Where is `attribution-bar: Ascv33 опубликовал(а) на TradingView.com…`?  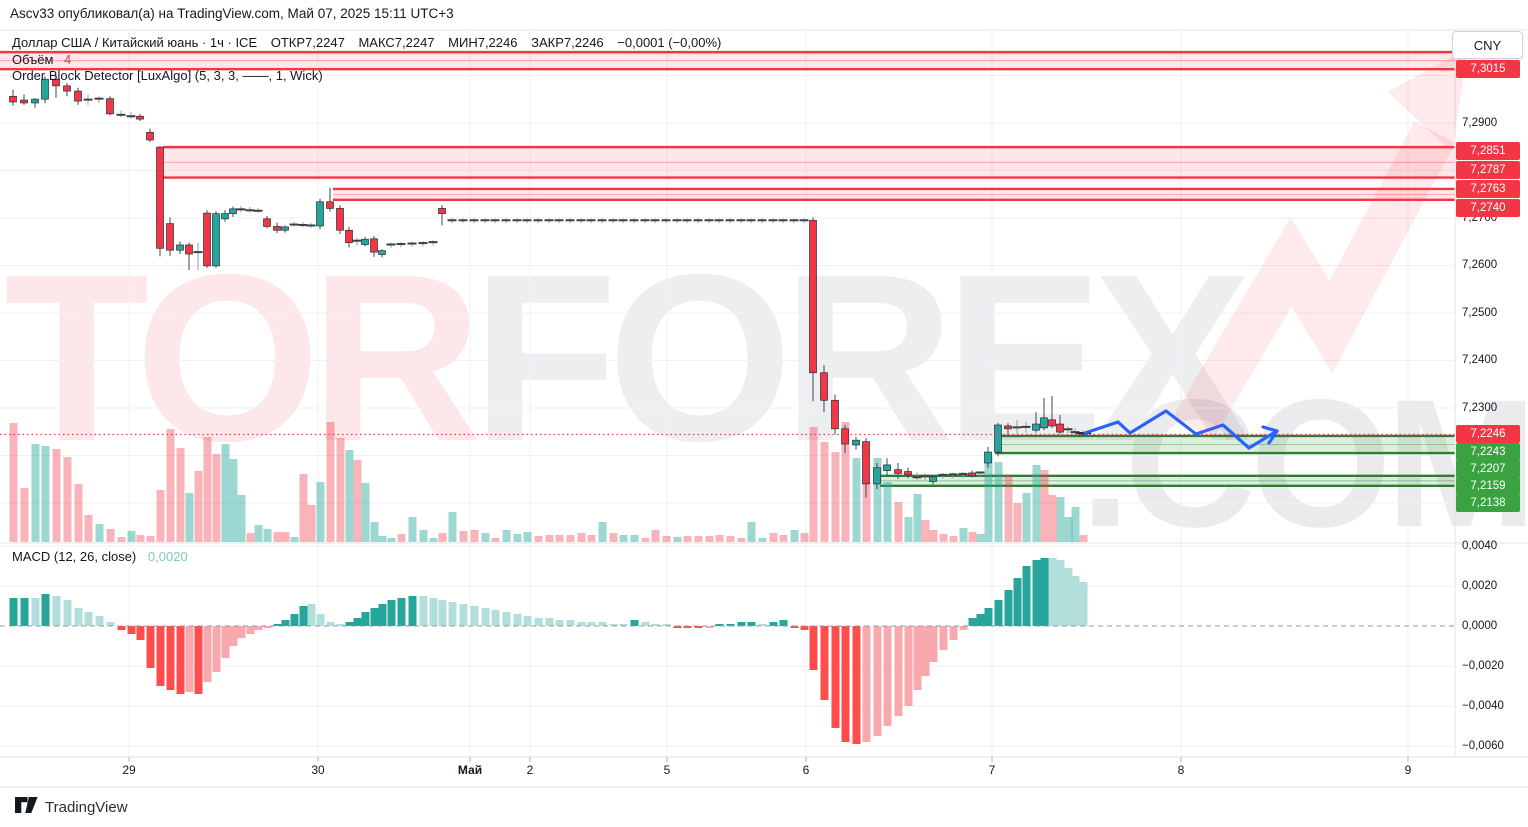
attribution-bar: Ascv33 опубликовал(а) на TradingView.com… is located at coordinates (232, 13).